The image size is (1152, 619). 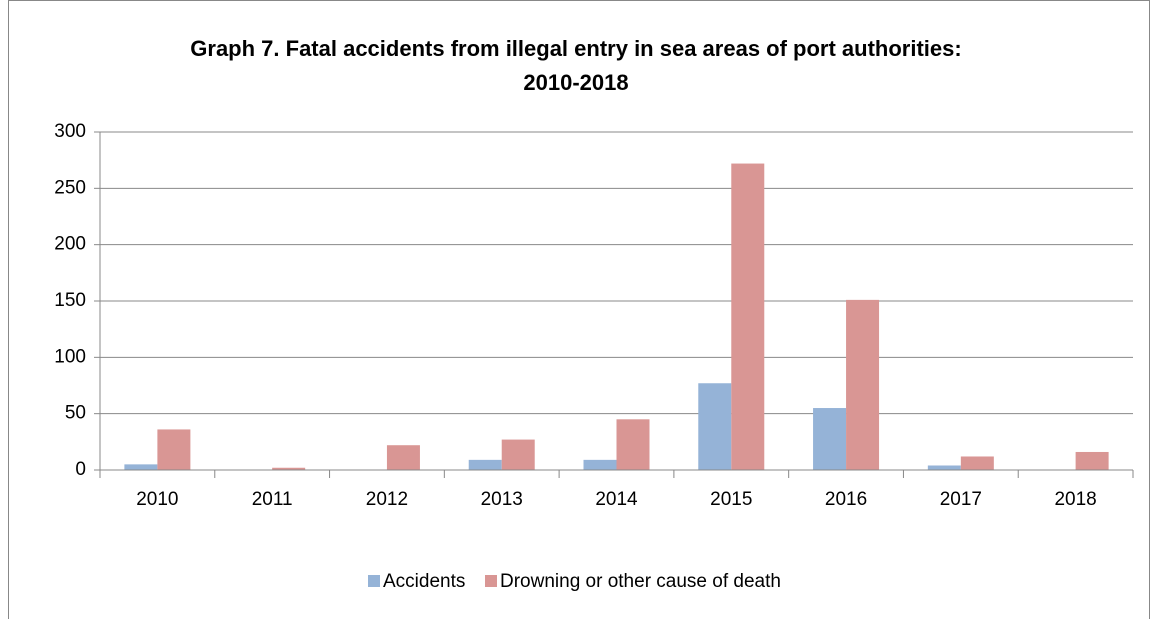 What do you see at coordinates (272, 499) in the screenshot?
I see `x-tick-label: 2011` at bounding box center [272, 499].